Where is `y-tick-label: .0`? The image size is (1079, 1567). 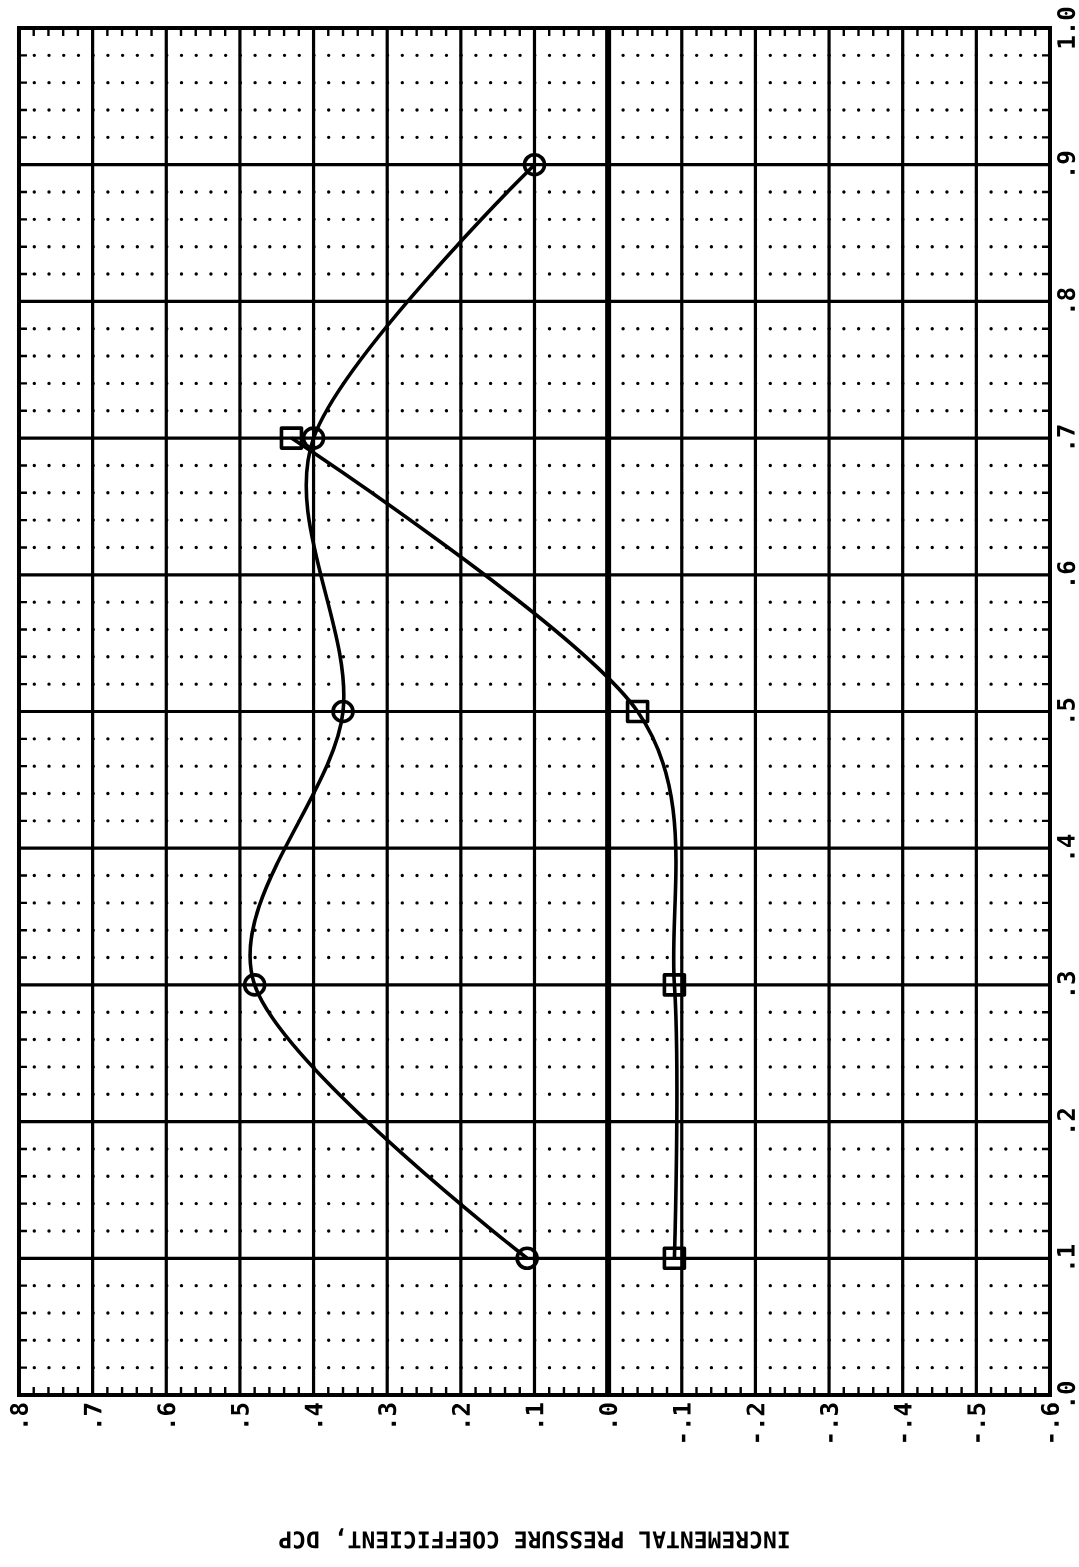 y-tick-label: .0 is located at coordinates (1066, 1393).